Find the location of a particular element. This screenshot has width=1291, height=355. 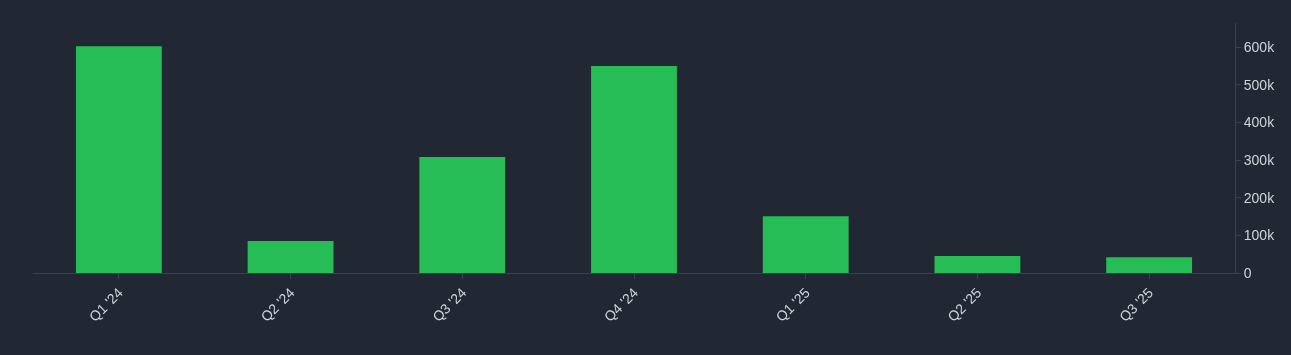

y-tick-label: 100k is located at coordinates (1259, 235).